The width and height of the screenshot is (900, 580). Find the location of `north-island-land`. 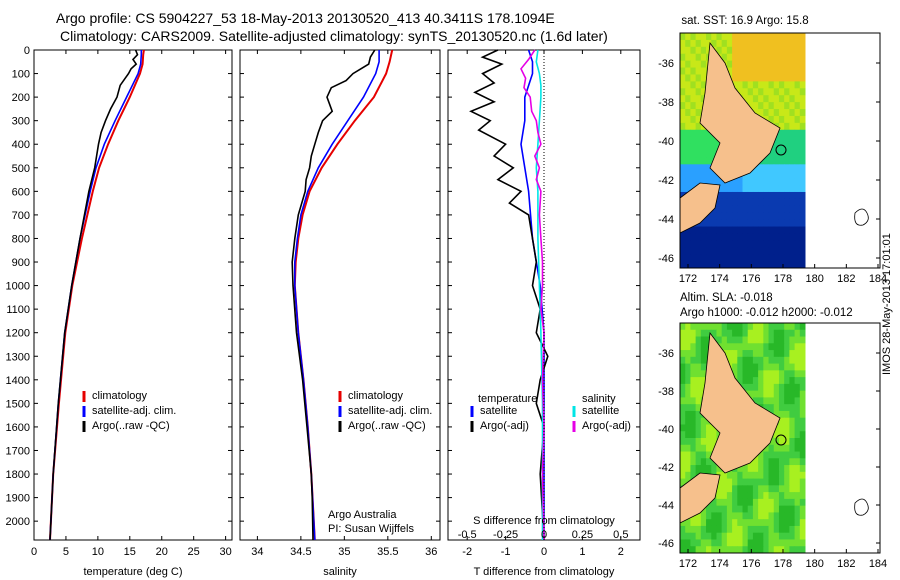

north-island-land is located at coordinates (740, 402).